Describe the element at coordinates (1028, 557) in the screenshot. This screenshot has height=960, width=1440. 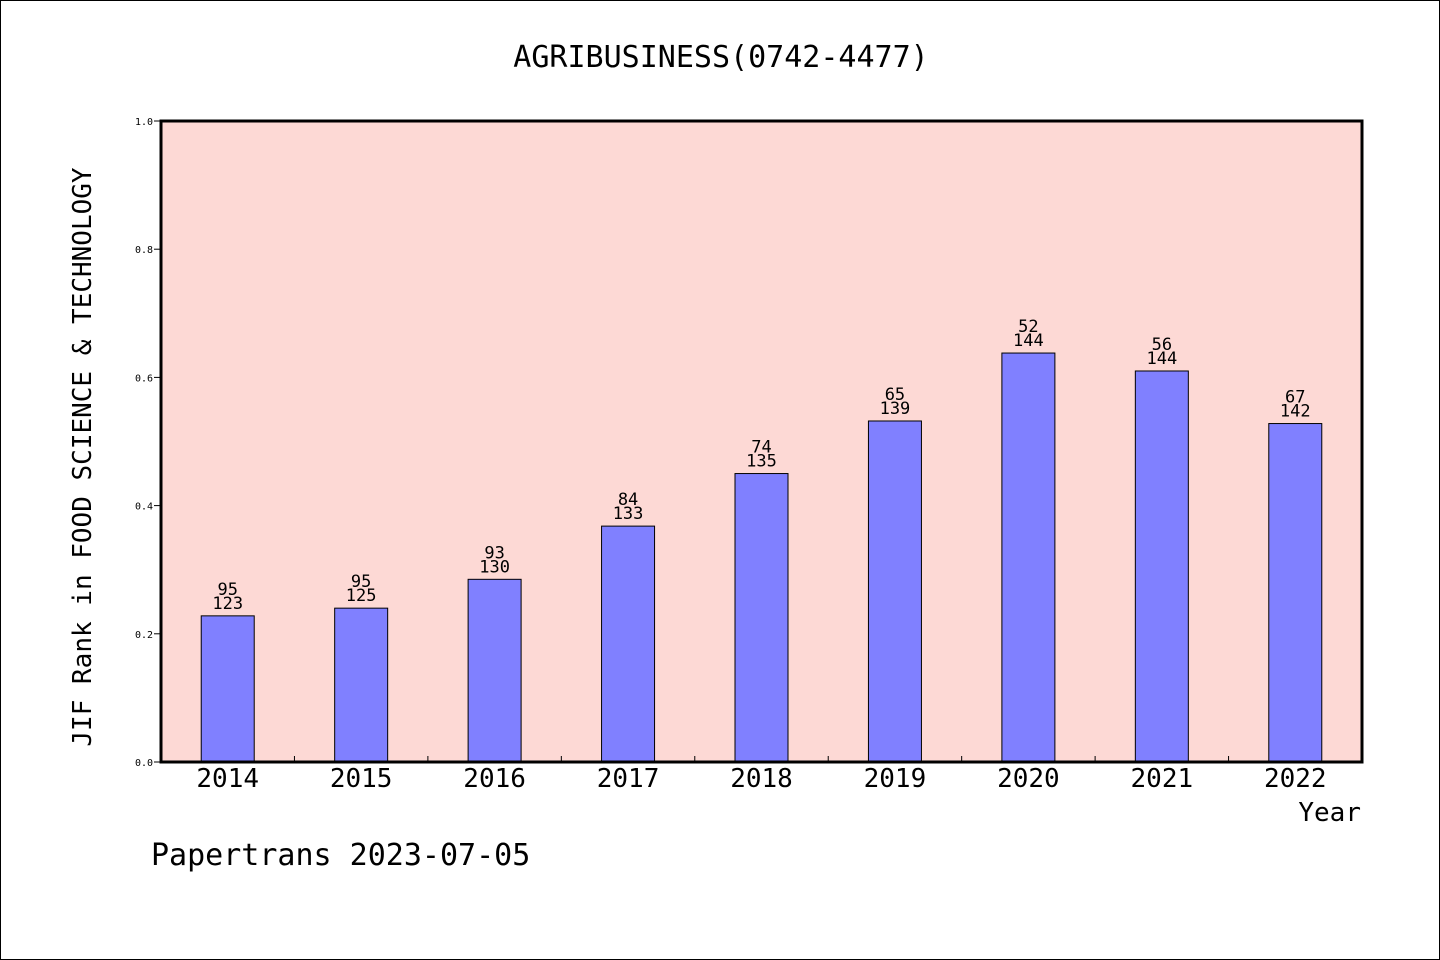
I see `bar-2020` at that location.